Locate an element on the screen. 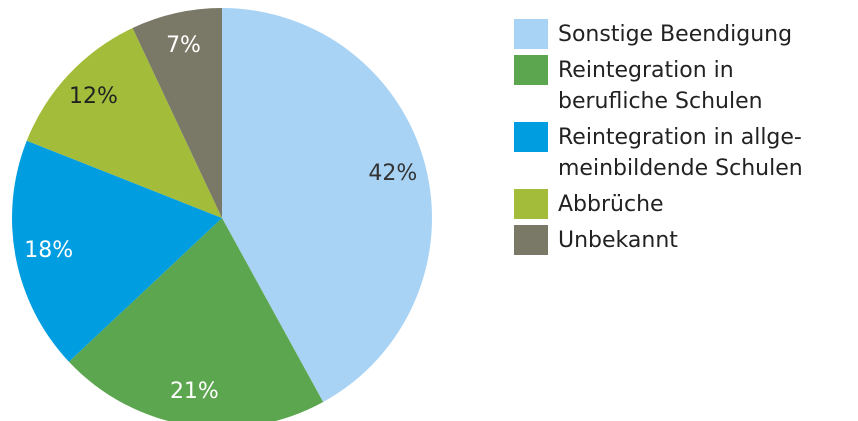  legend-label: Unbekannt is located at coordinates (618, 240).